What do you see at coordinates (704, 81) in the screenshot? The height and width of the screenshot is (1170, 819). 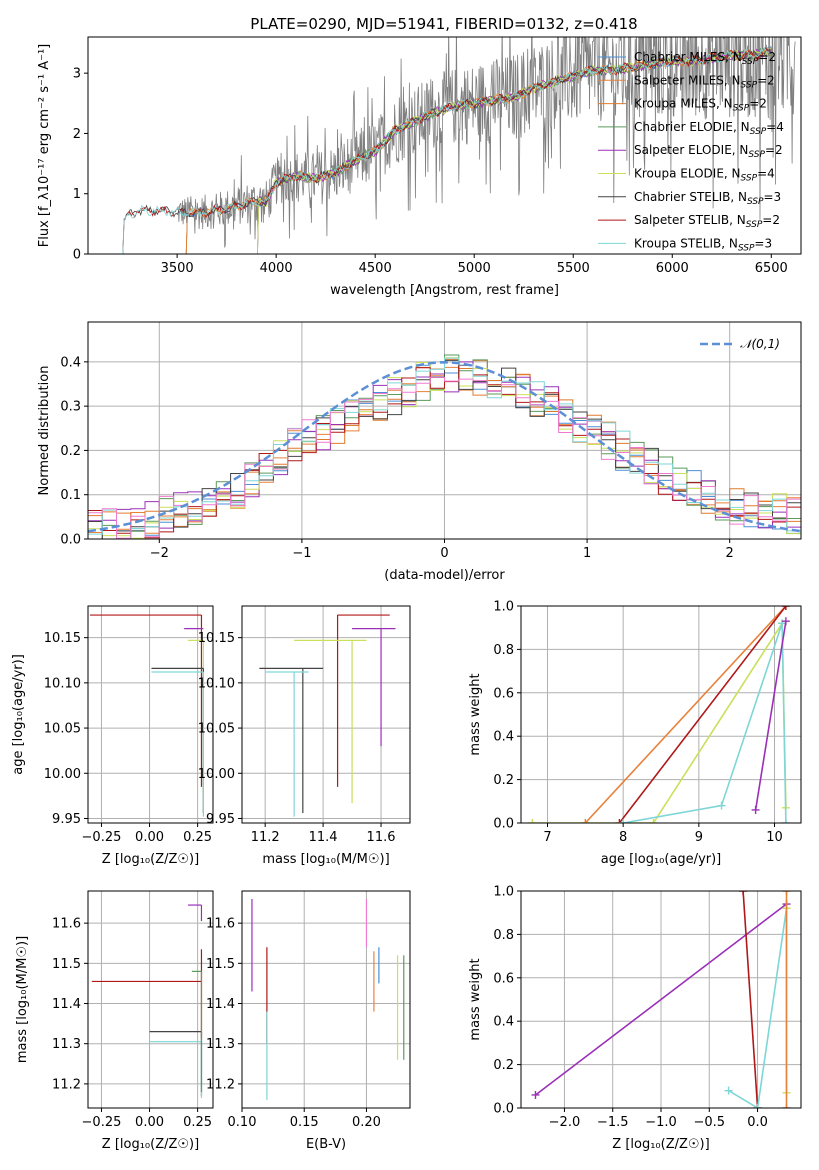 I see `legend-label: Salpeter MILES, NSSP=2` at bounding box center [704, 81].